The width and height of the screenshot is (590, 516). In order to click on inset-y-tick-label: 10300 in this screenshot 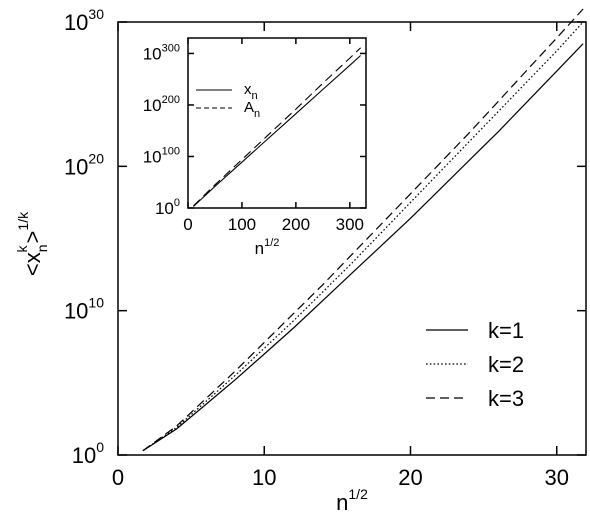, I will do `click(161, 52)`.